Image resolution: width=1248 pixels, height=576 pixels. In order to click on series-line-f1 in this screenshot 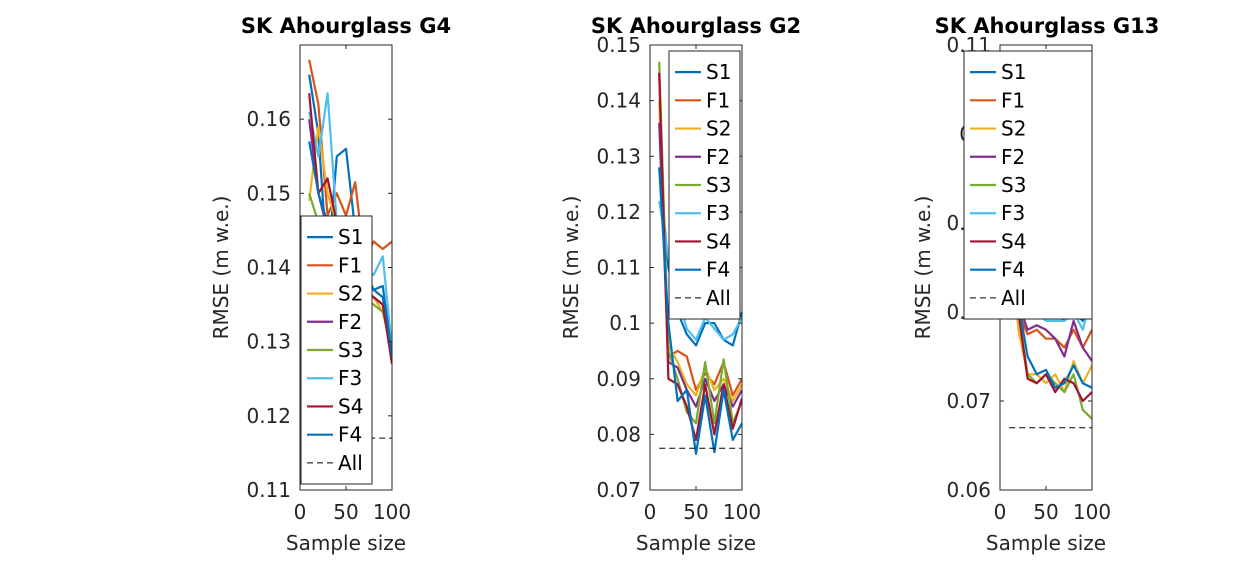, I will do `click(1050, 294)`.